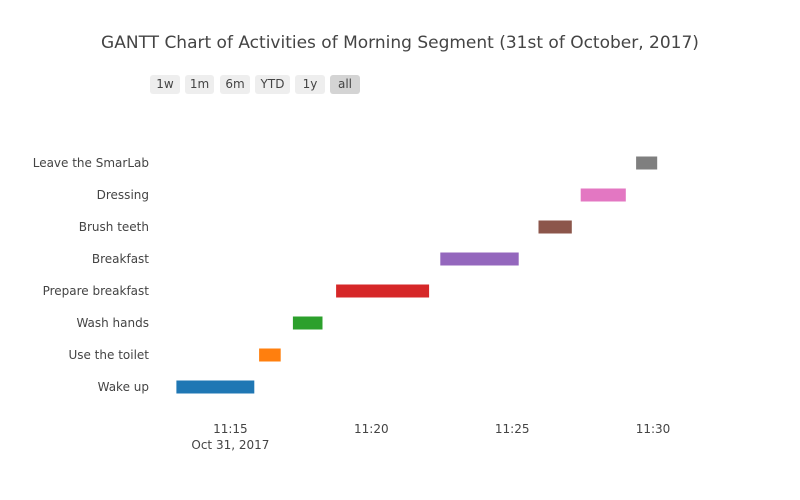 This screenshot has height=500, width=800. I want to click on y-tick-label: Dressing, so click(123, 195).